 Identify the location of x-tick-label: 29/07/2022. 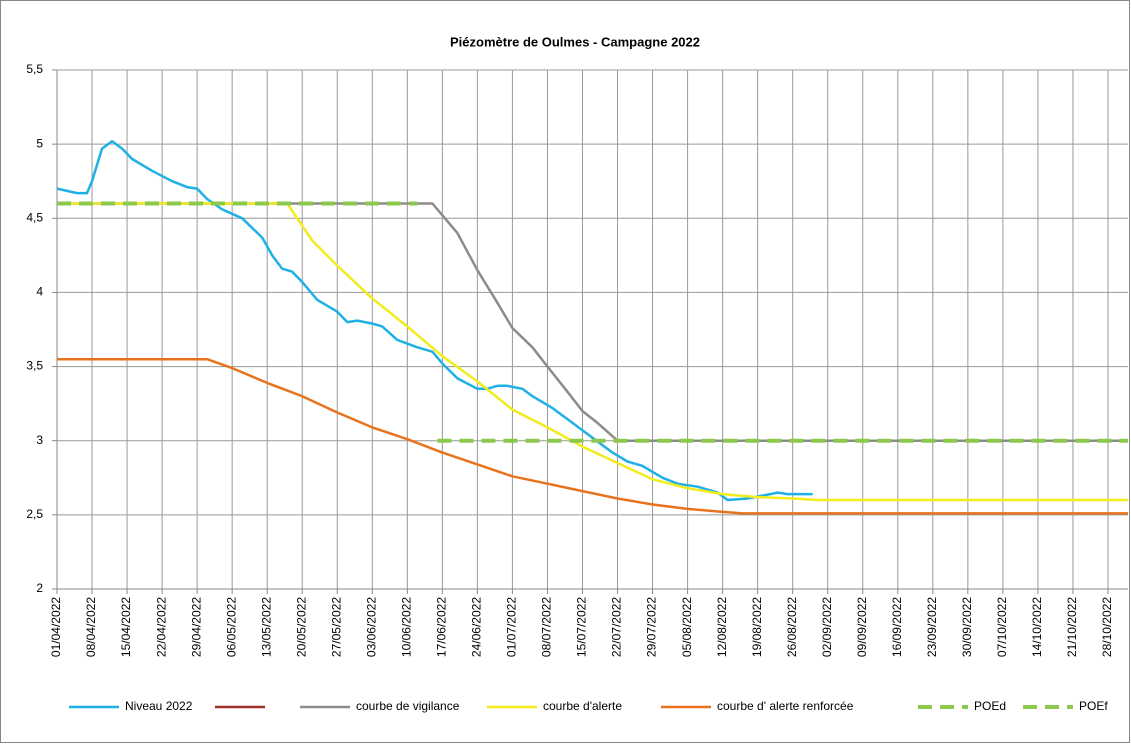
(652, 627).